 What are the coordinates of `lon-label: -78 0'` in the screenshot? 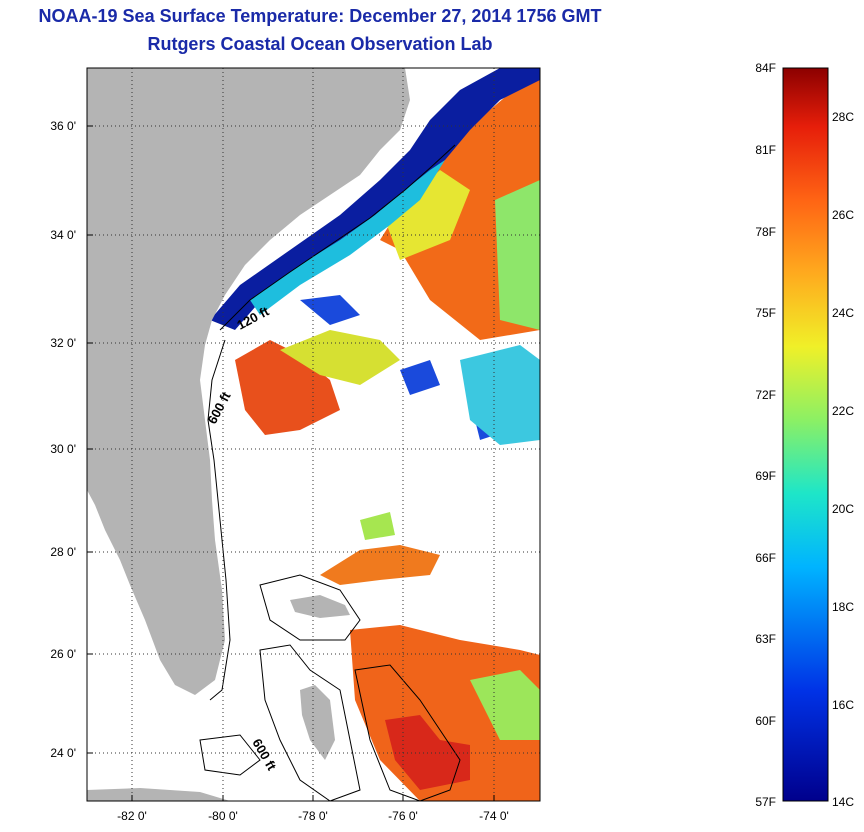 It's located at (313, 816).